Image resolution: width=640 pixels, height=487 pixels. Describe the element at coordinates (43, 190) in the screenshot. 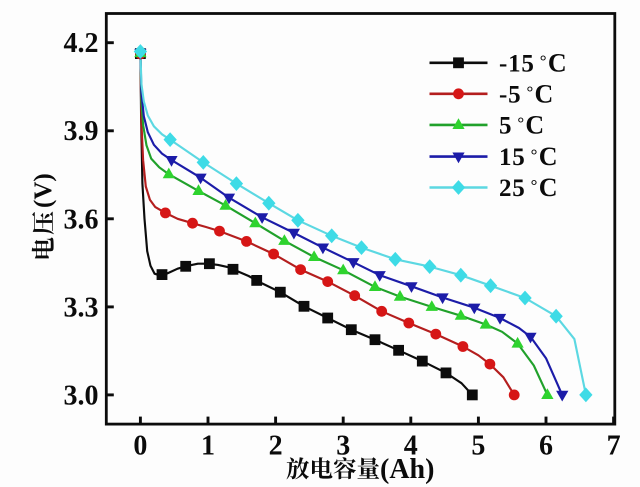

I see `svg-text: (V)` at that location.